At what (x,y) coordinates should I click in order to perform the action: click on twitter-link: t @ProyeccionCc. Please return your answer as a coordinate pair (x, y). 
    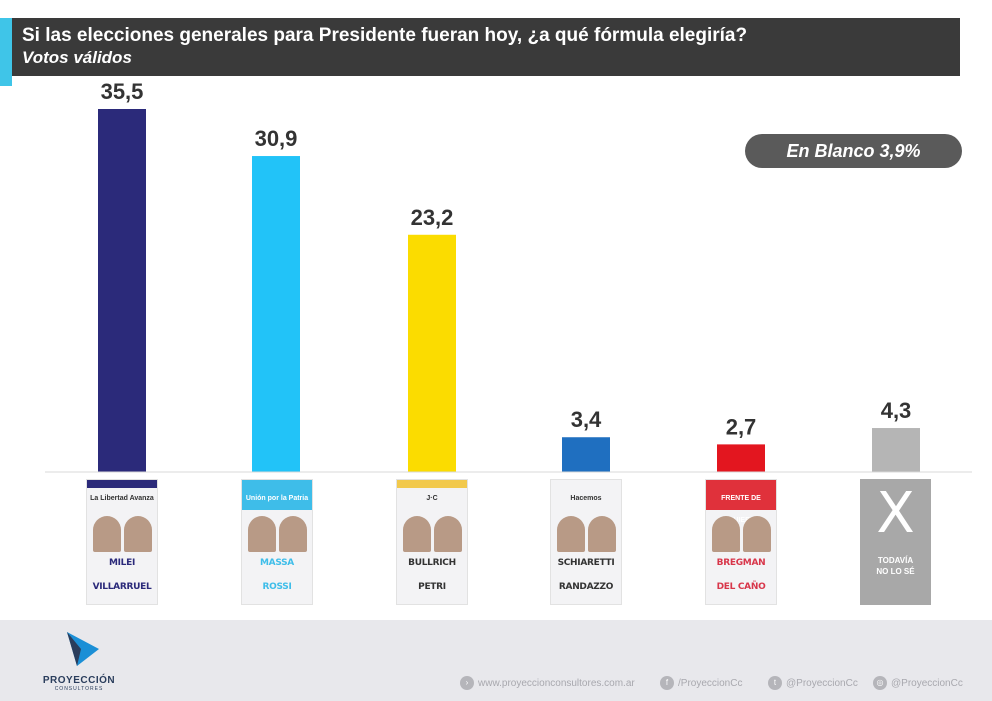
    Looking at the image, I should click on (813, 683).